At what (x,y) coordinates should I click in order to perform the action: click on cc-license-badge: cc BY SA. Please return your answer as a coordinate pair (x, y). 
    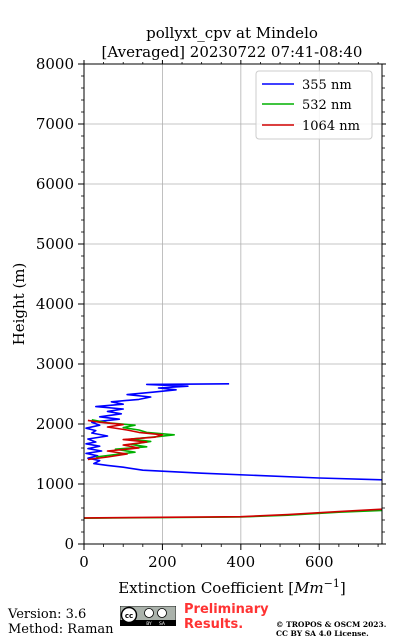
    Looking at the image, I should click on (148, 616).